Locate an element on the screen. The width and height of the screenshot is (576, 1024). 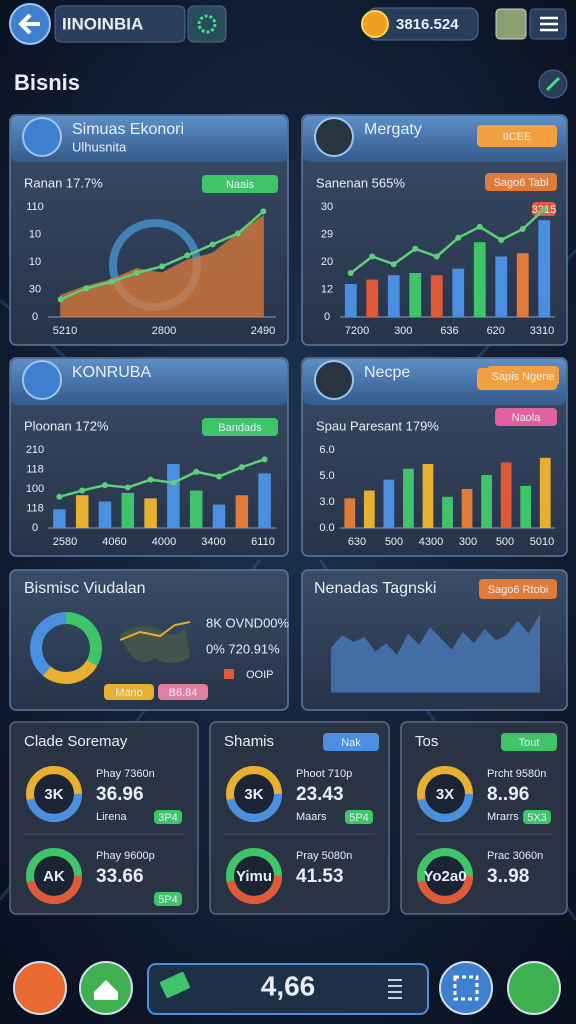
row-tag: 5P4 is located at coordinates (168, 900).